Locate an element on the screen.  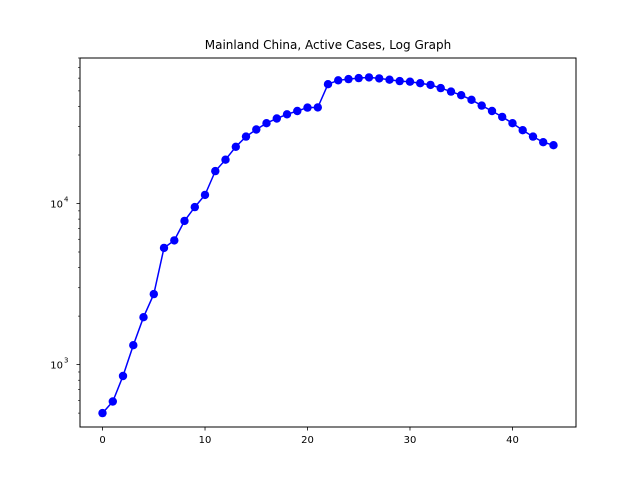
x-tick-label: 20 is located at coordinates (307, 440).